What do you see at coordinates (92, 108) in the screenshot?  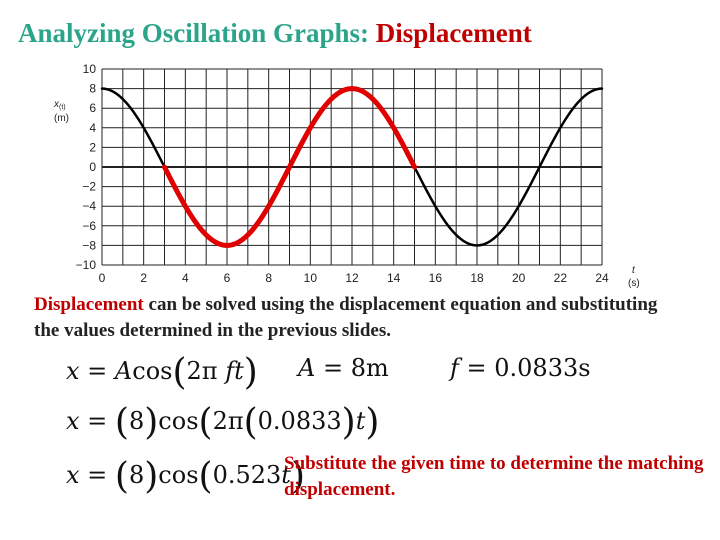 I see `y-tick-label: 6` at bounding box center [92, 108].